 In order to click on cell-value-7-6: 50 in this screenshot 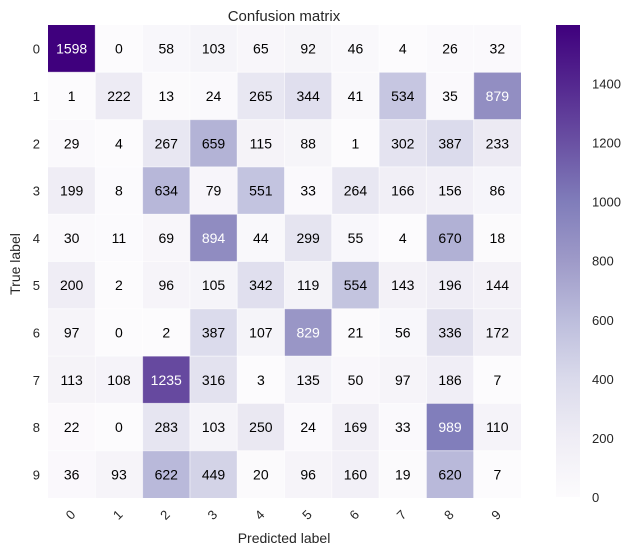, I will do `click(356, 380)`.